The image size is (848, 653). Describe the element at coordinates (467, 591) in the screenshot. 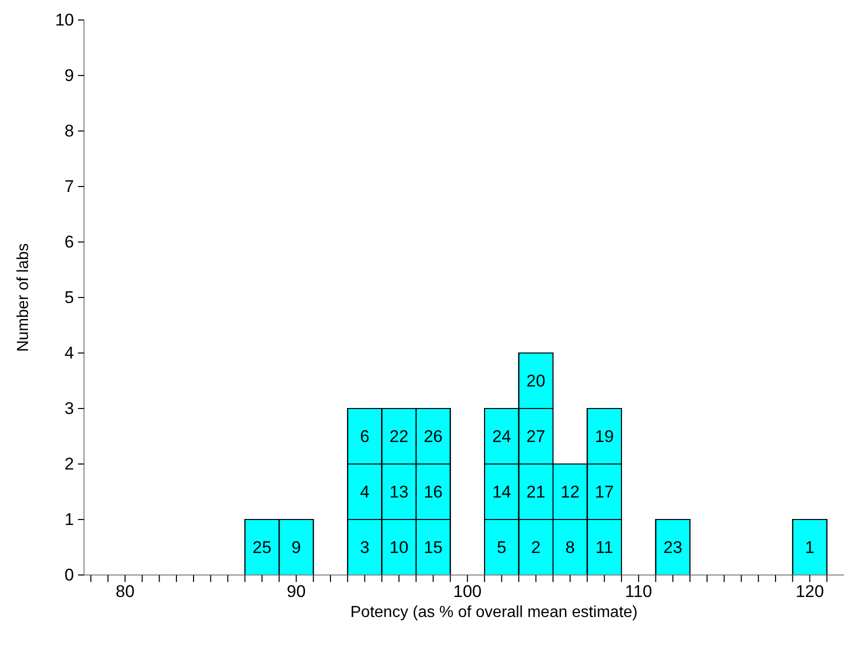

I see `x-tick-label: 100` at that location.